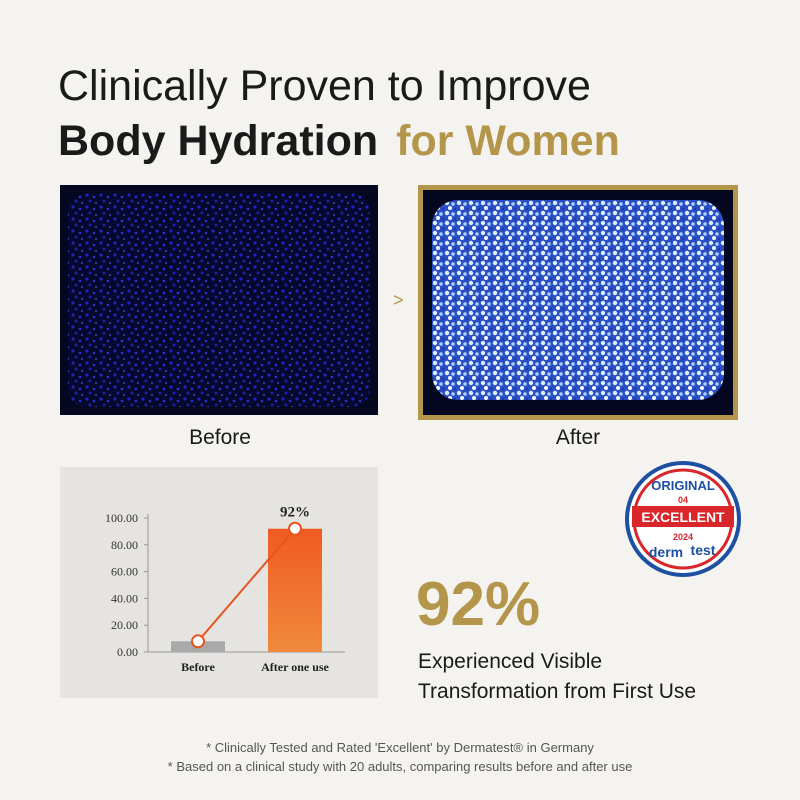  Describe the element at coordinates (124, 598) in the screenshot. I see `y-tick-label: 40.00` at that location.